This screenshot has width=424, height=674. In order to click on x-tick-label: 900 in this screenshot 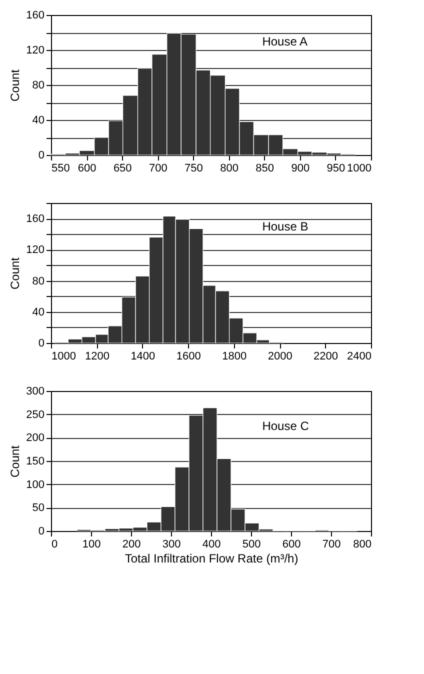, I will do `click(300, 168)`.